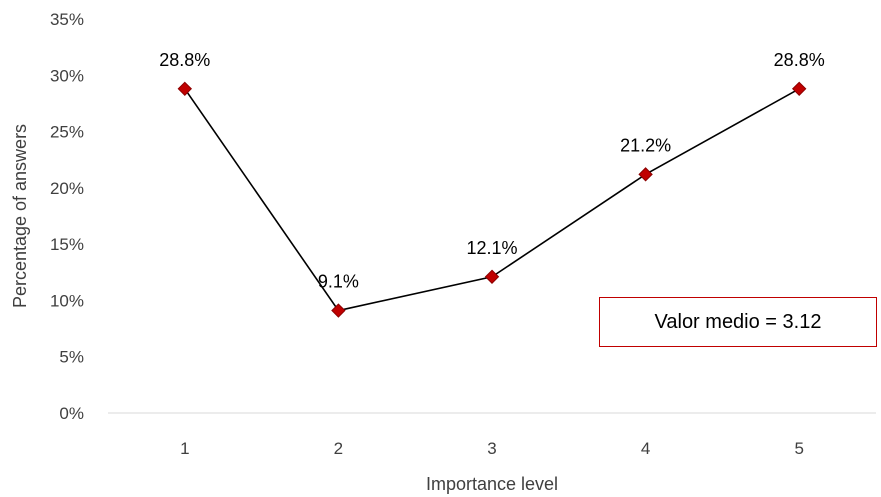 The width and height of the screenshot is (881, 497). I want to click on x-tick-label: 5, so click(798, 448).